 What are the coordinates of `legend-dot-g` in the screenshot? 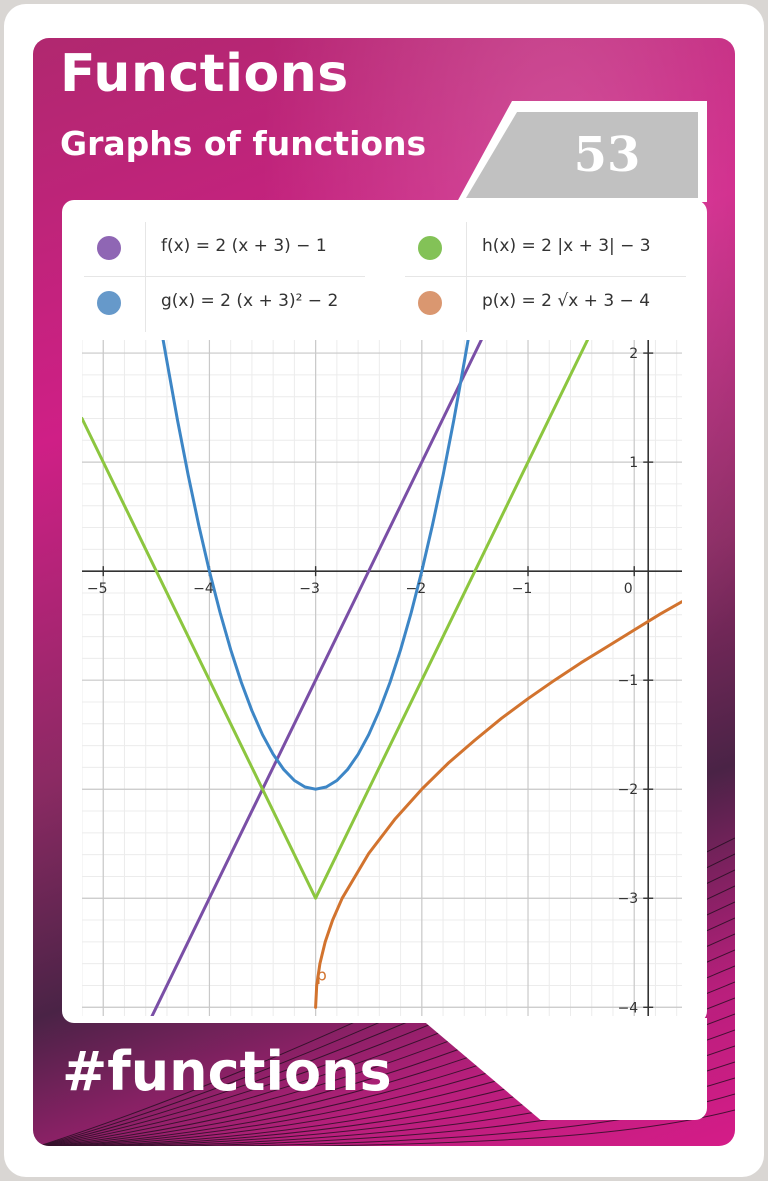 It's located at (109, 303).